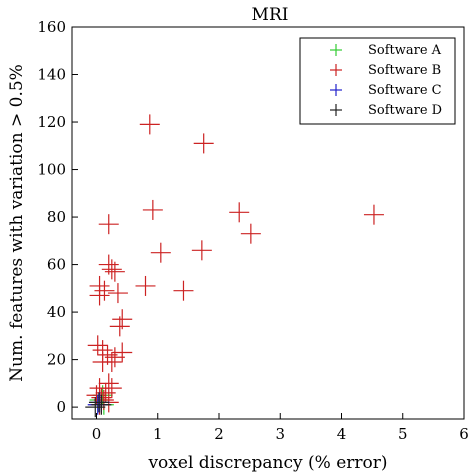  What do you see at coordinates (405, 110) in the screenshot?
I see `legend-label: Software D` at bounding box center [405, 110].